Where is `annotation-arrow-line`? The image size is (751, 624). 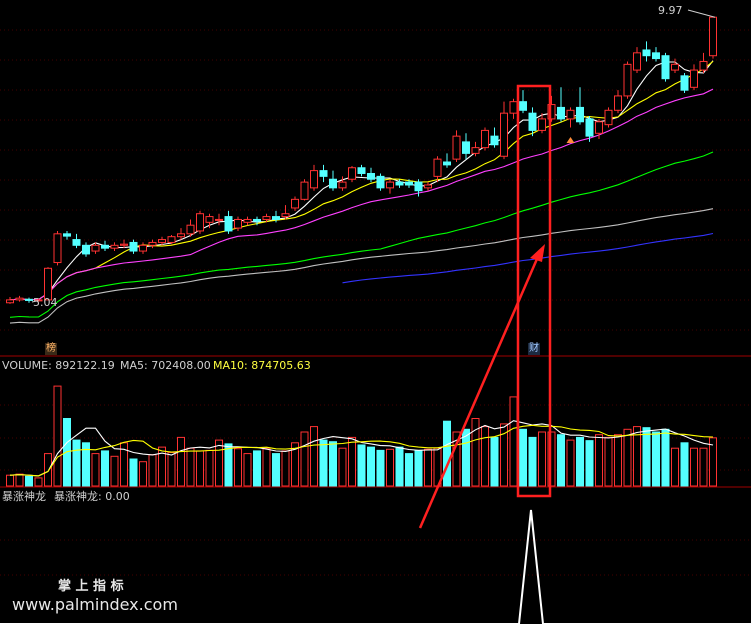
annotation-arrow-line is located at coordinates (480, 390).